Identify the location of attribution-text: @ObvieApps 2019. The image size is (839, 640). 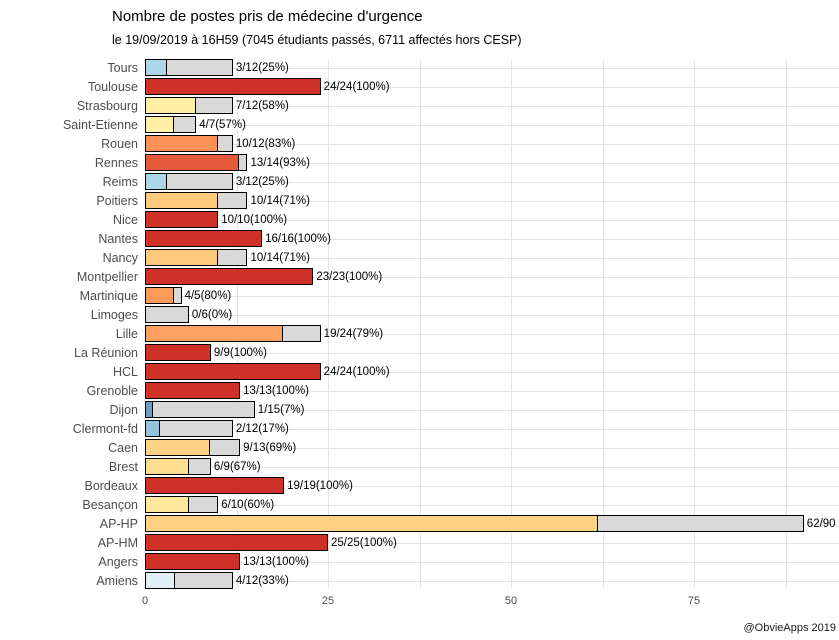
(789, 628).